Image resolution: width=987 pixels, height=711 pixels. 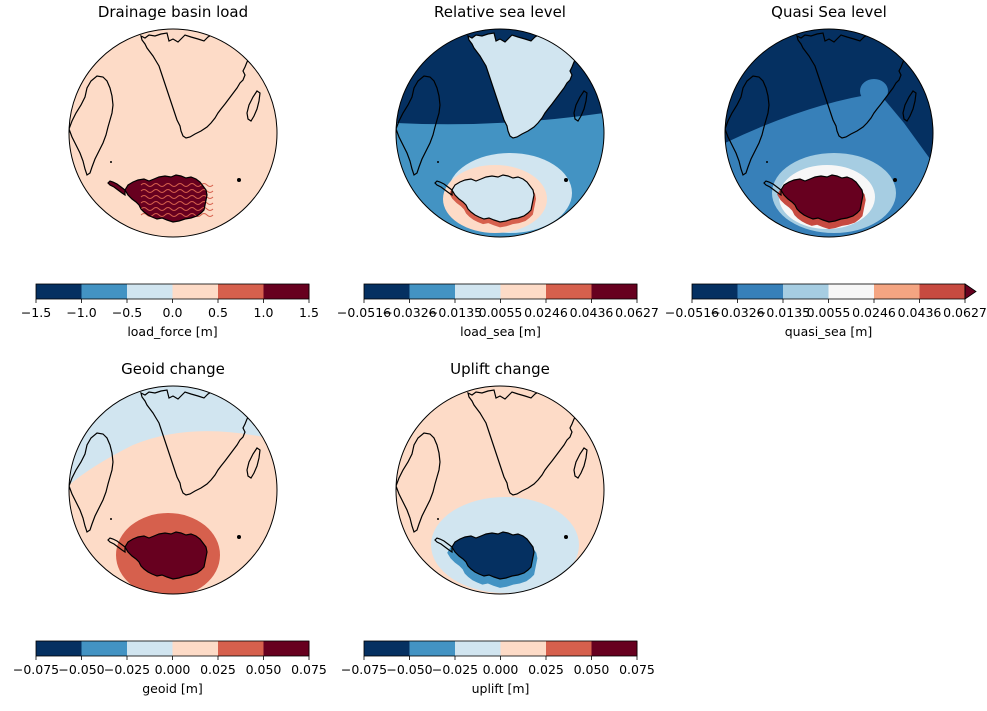 What do you see at coordinates (264, 312) in the screenshot?
I see `colorbar-tick-label: 1.0` at bounding box center [264, 312].